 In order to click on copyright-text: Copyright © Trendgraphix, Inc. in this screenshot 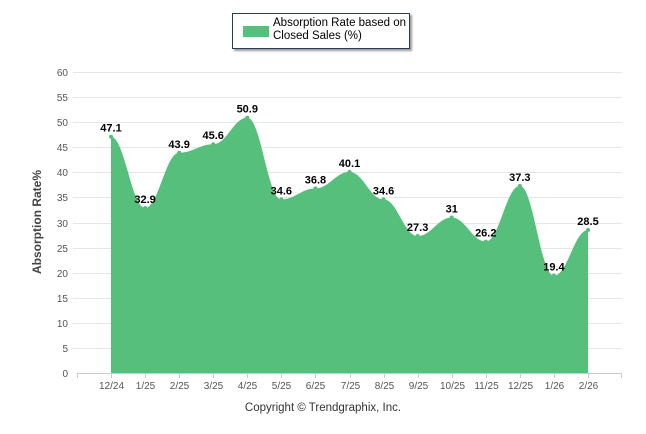, I will do `click(323, 408)`.